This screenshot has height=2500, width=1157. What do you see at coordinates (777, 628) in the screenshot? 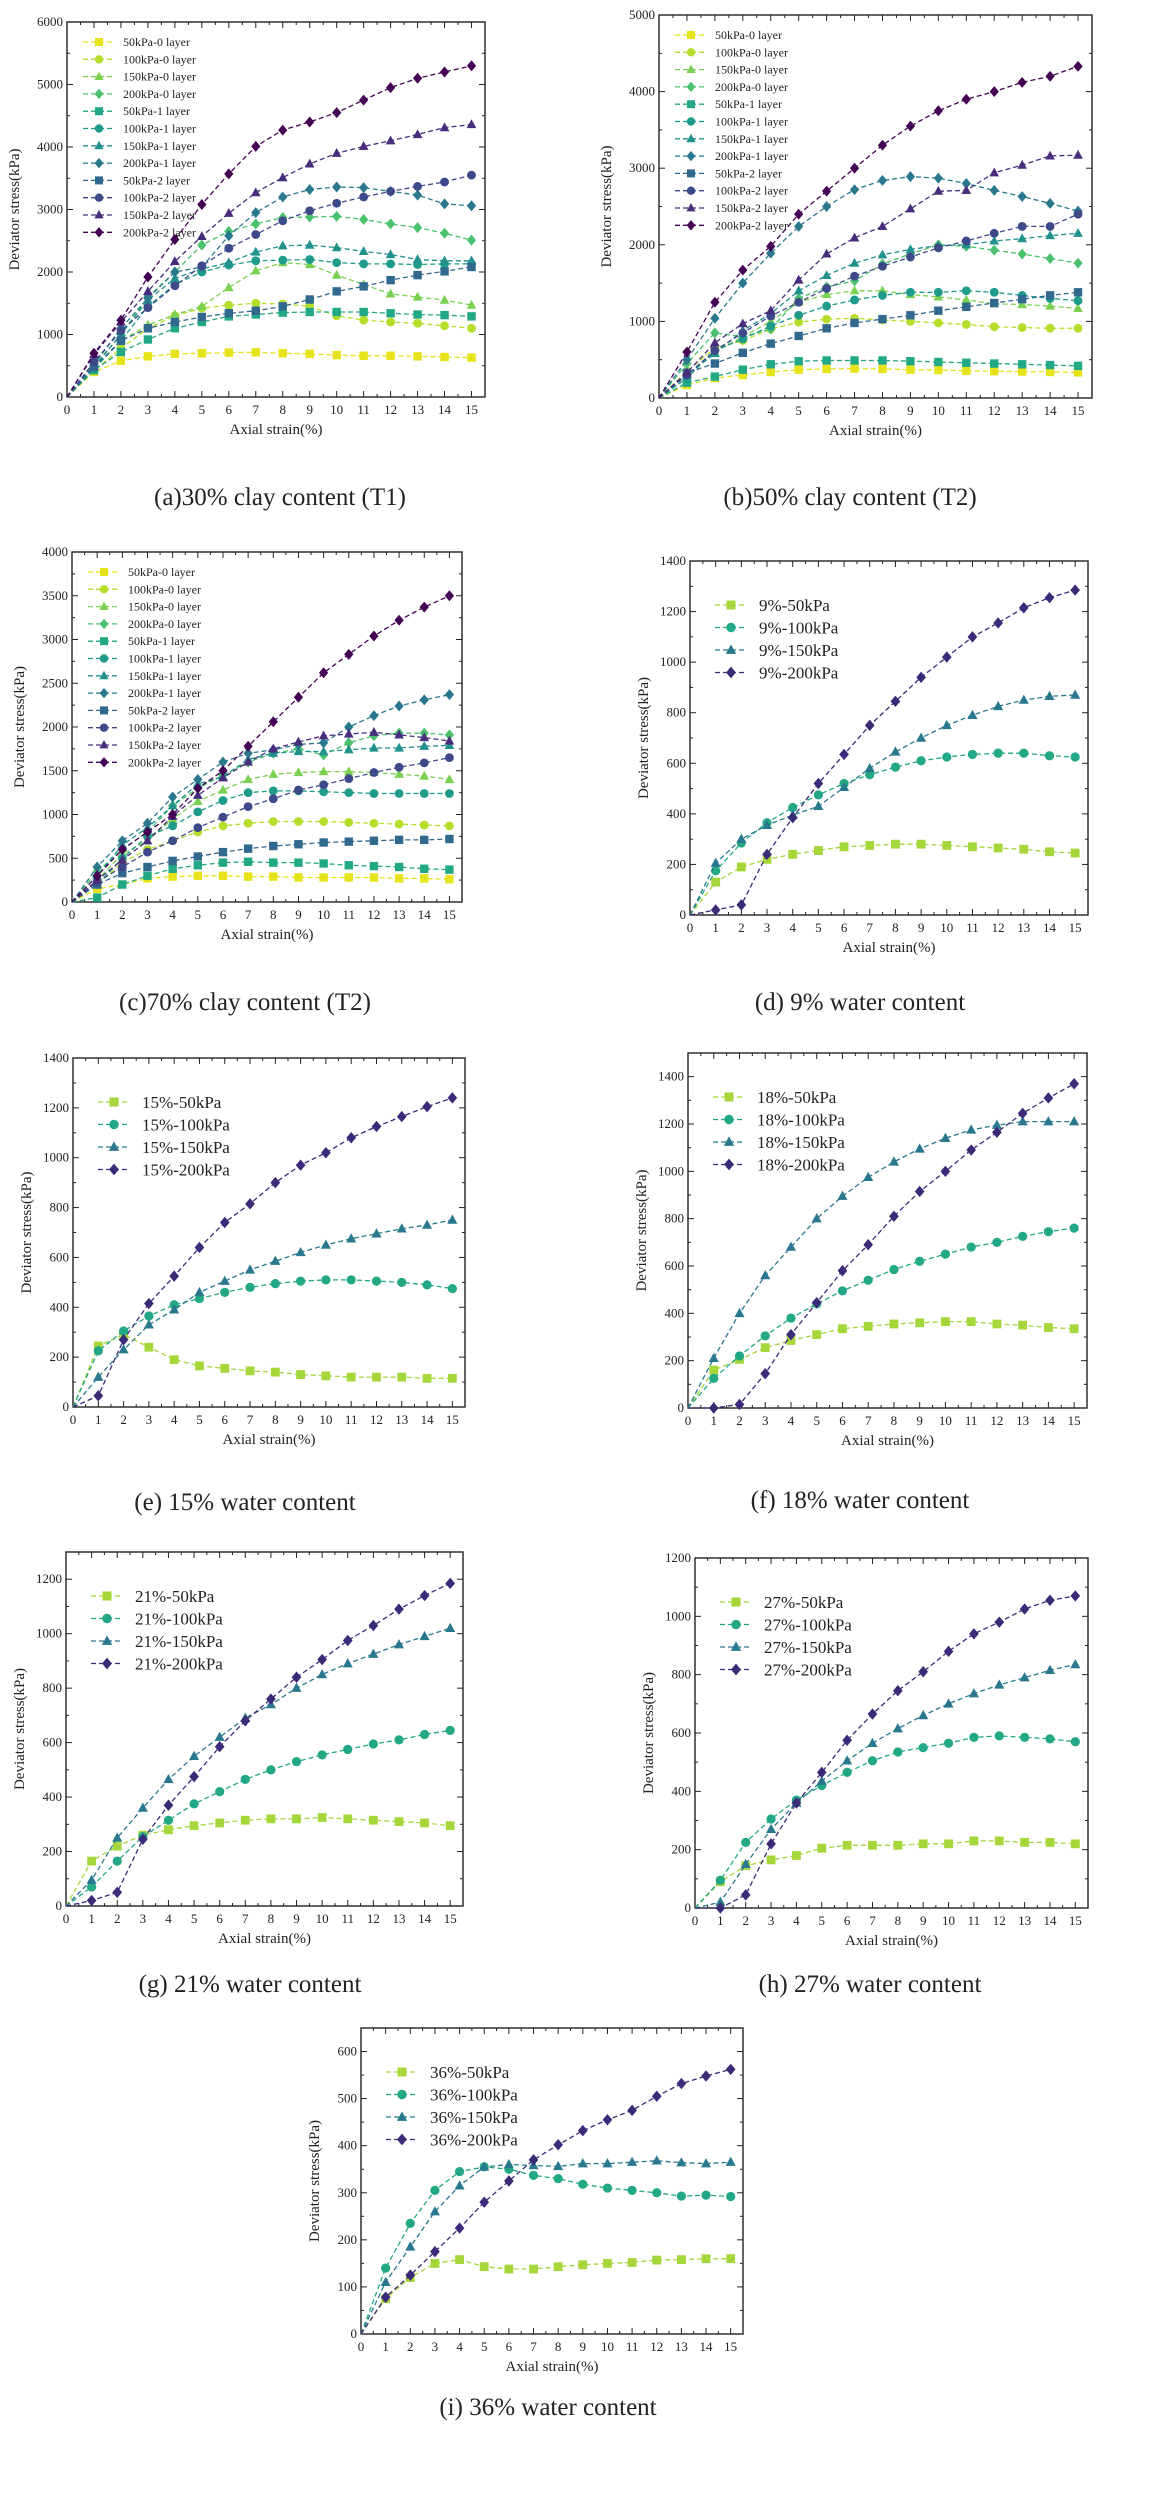
I see `legend-item: 9%-100kPa` at bounding box center [777, 628].